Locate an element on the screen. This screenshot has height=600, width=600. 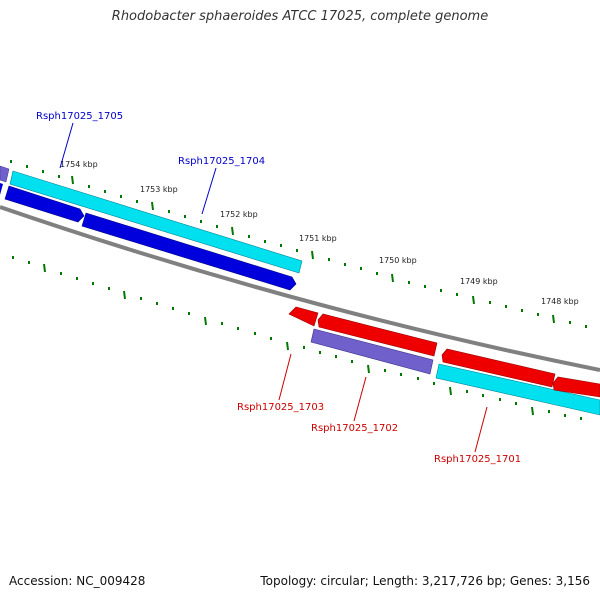
gene-arrow-blue-left is located at coordinates (1, 189).